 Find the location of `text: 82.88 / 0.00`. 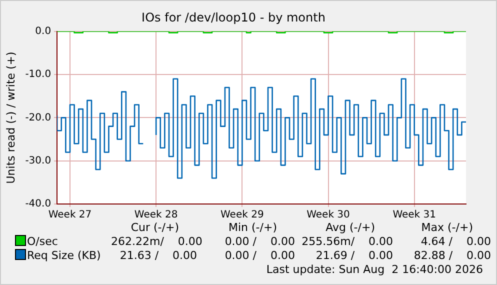

text: 82.88 / 0.00 is located at coordinates (451, 256).